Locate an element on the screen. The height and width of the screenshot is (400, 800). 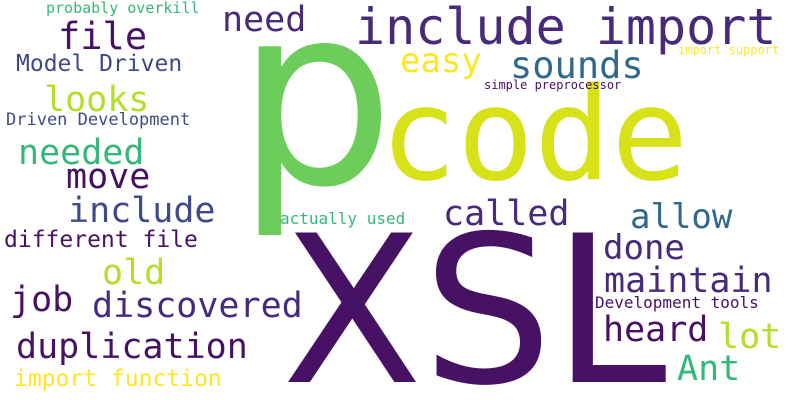
word-code: code is located at coordinates (534, 135).